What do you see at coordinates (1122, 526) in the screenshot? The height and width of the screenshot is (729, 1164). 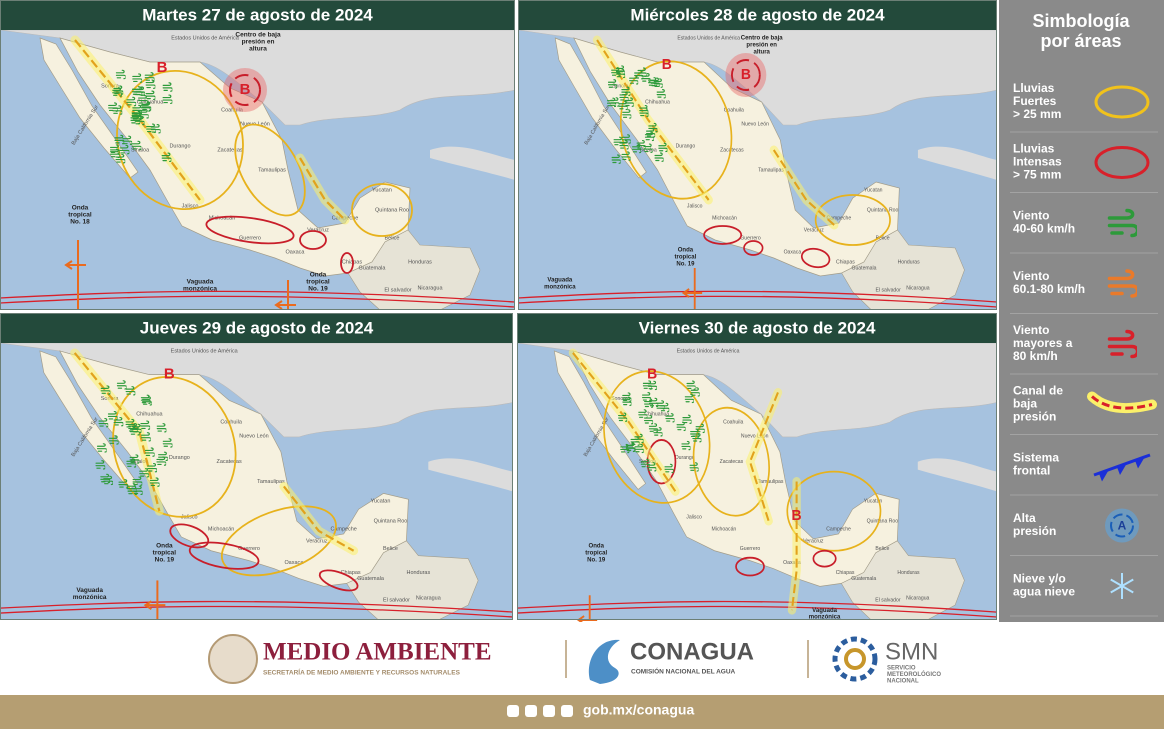 I see `legend-high-symbol: A` at bounding box center [1122, 526].